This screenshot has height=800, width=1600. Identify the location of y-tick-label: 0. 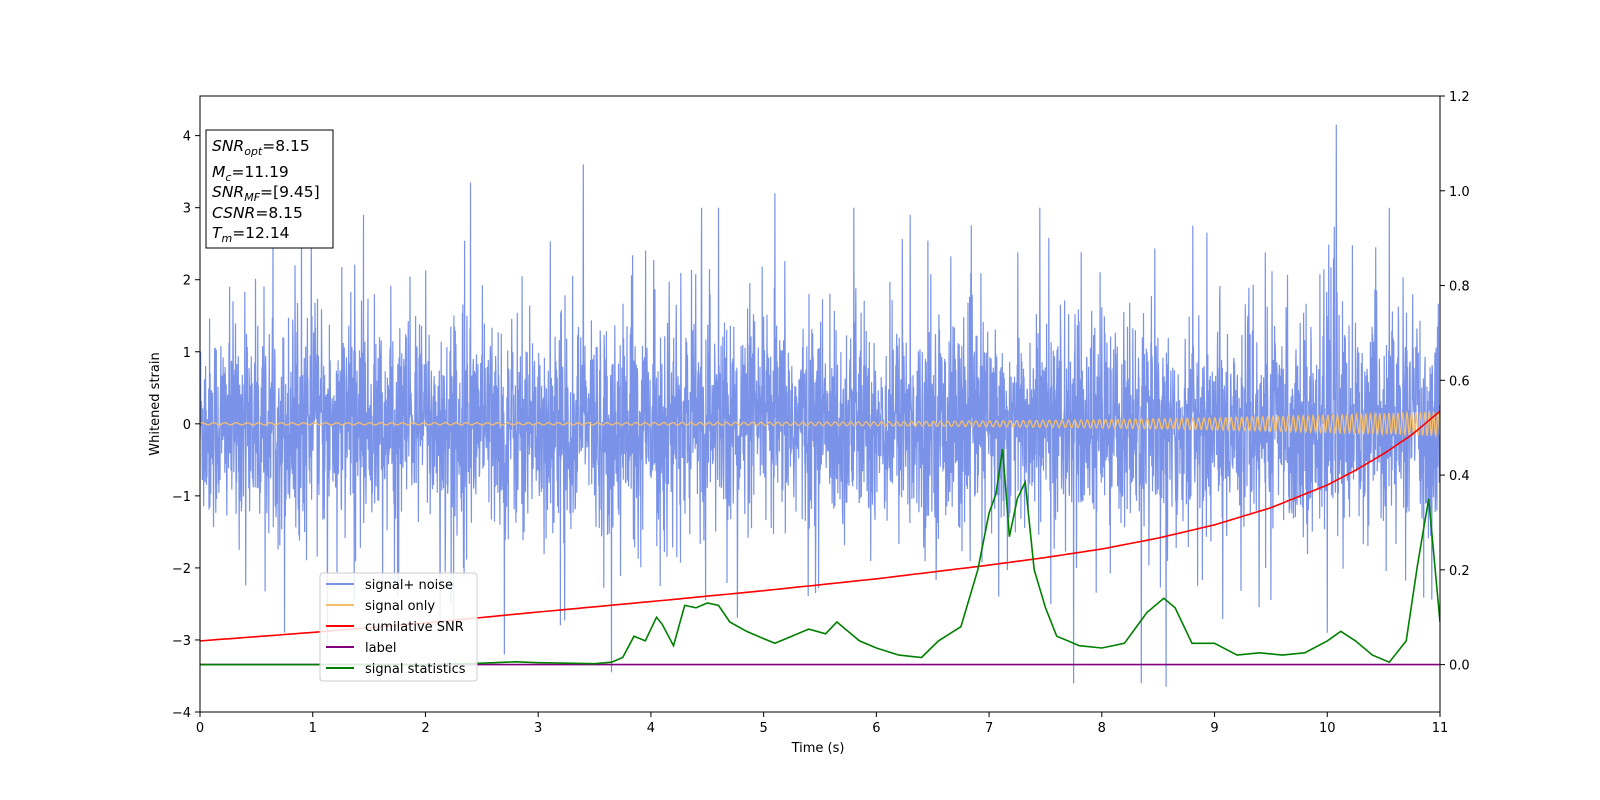
(187, 425).